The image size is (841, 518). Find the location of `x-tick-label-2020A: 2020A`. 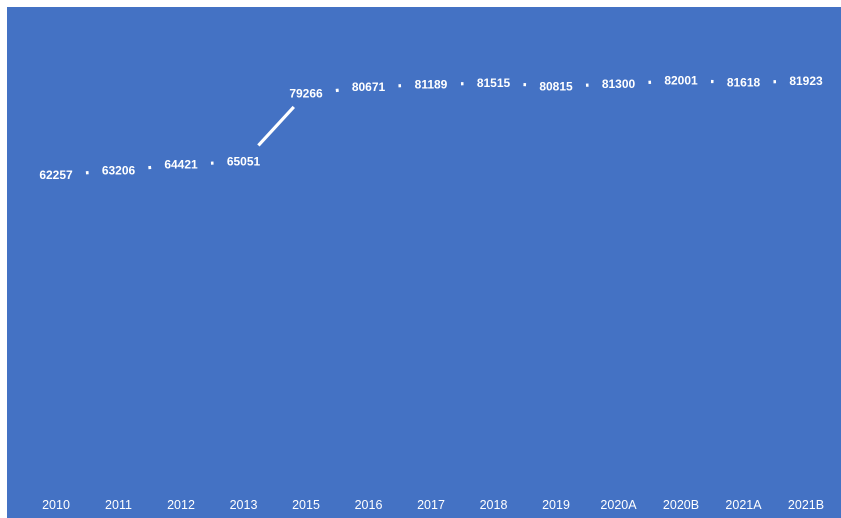

x-tick-label-2020A: 2020A is located at coordinates (618, 505).